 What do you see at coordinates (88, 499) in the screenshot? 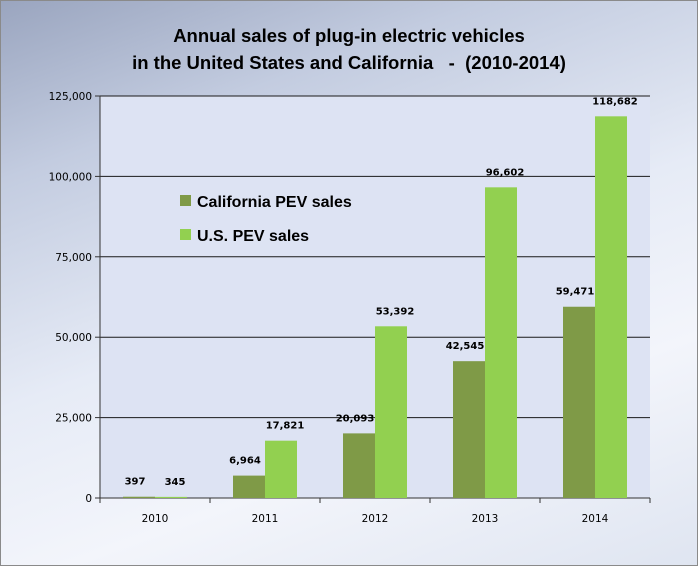
I see `y-tick-label: 0` at bounding box center [88, 499].